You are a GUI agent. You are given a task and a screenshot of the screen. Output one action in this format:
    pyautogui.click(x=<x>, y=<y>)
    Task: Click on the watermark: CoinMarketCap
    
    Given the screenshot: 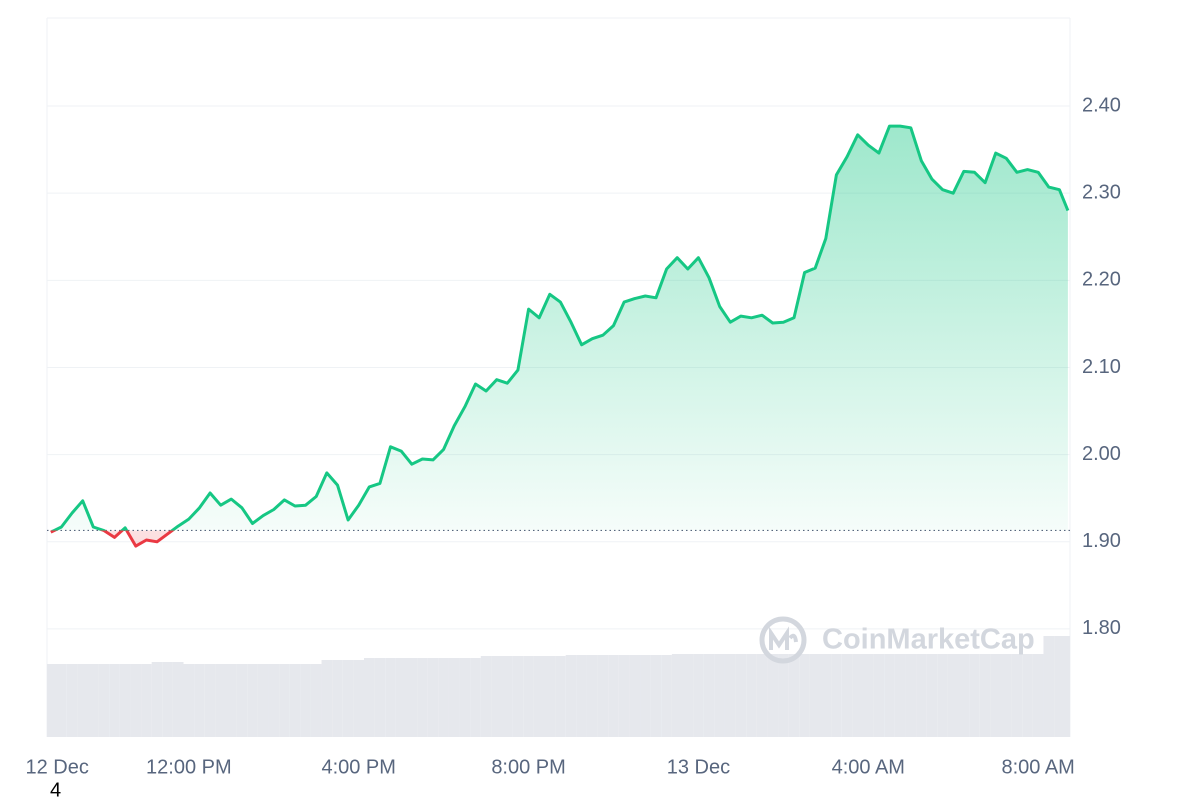 What is the action you would take?
    pyautogui.click(x=897, y=640)
    